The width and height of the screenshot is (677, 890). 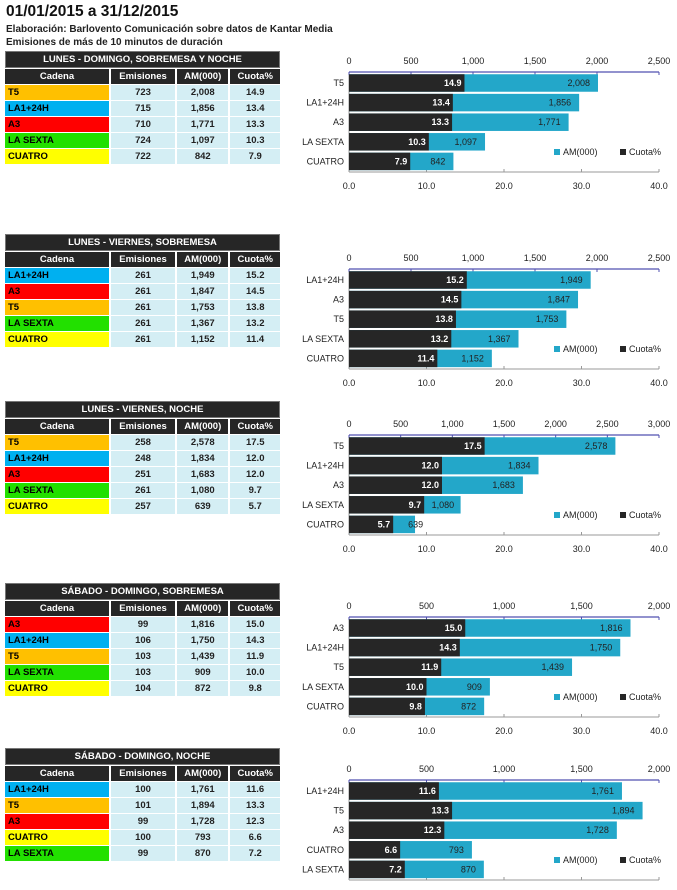 I want to click on value-cell: 12.0, so click(x=255, y=474).